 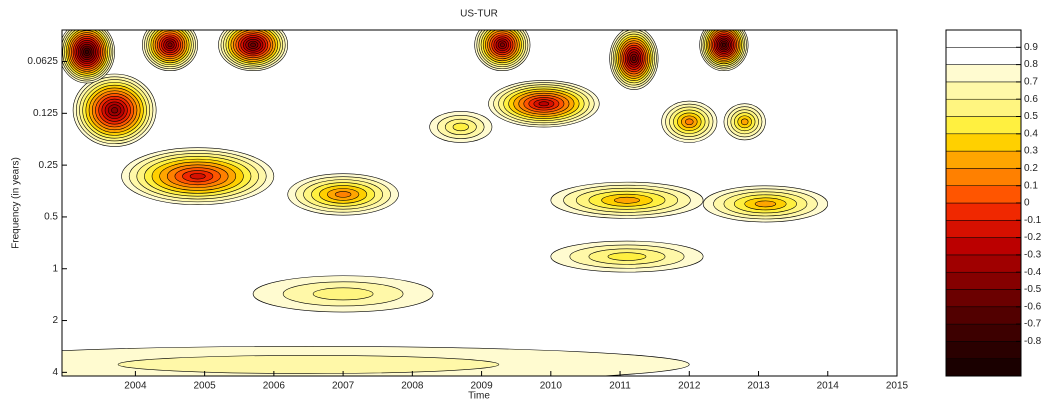 What do you see at coordinates (51, 217) in the screenshot?
I see `y-tick-label: 0.5` at bounding box center [51, 217].